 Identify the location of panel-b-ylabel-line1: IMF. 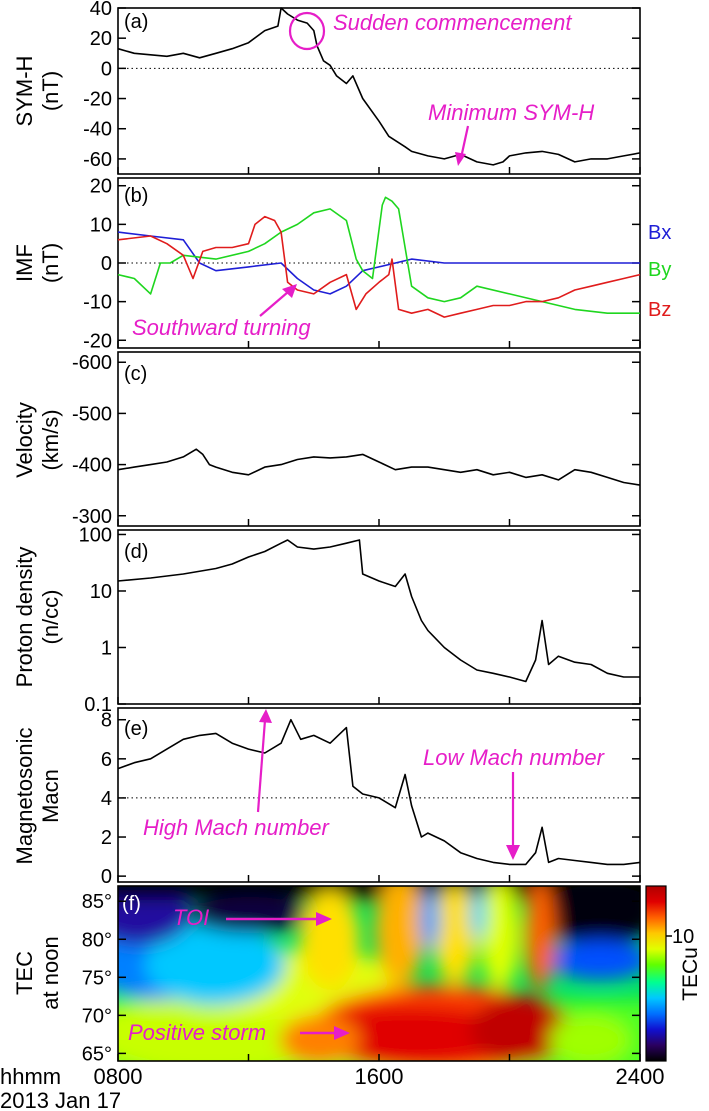
(24, 263).